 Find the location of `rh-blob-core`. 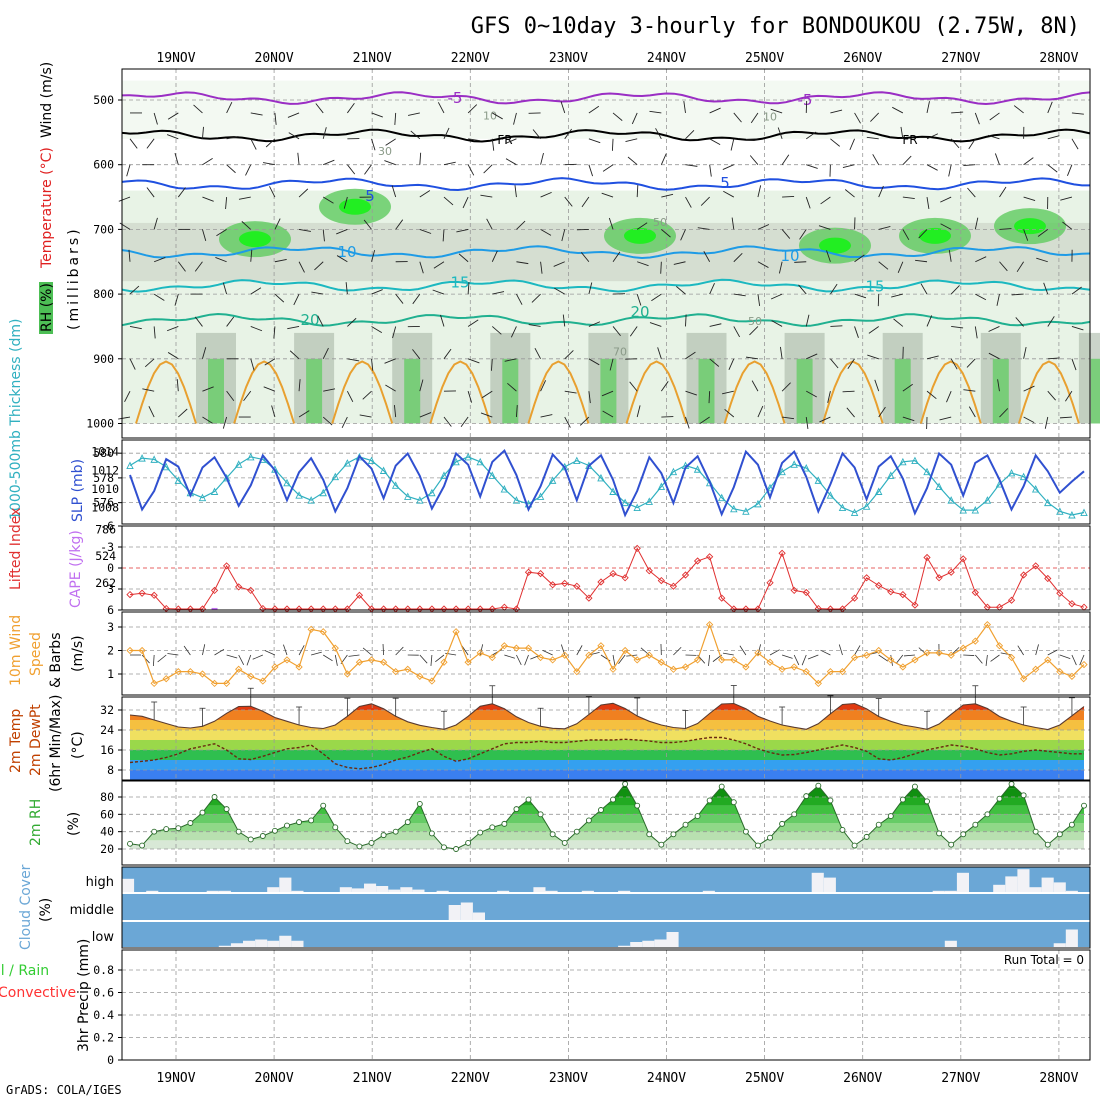

rh-blob-core is located at coordinates (640, 235).